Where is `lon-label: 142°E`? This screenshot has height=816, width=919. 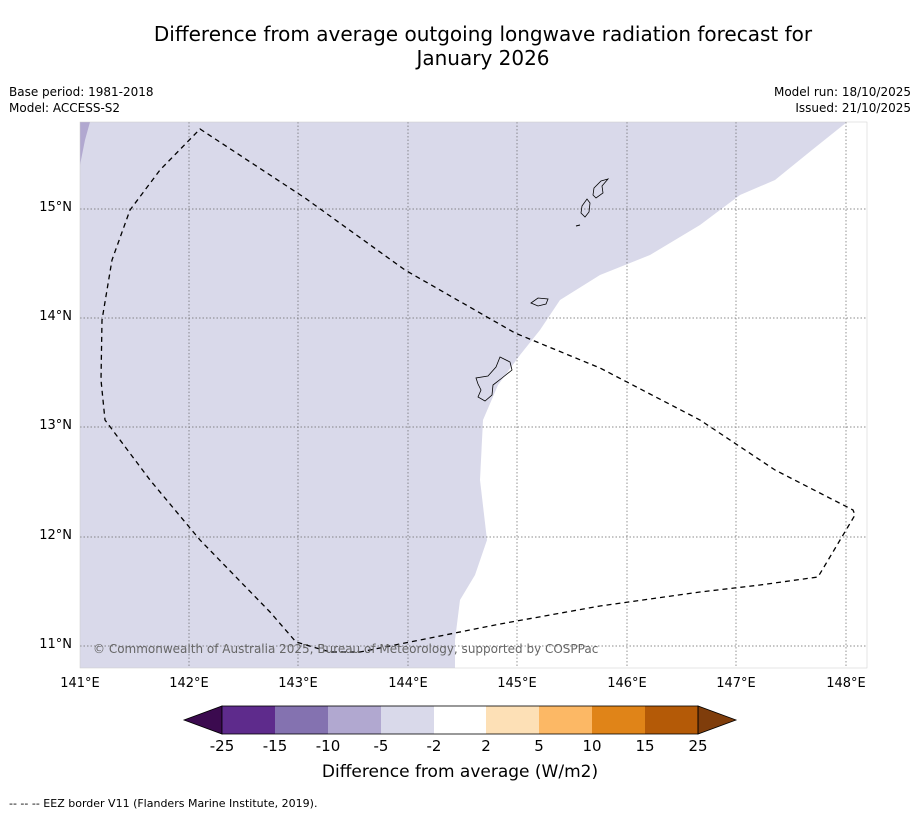
lon-label: 142°E is located at coordinates (189, 683).